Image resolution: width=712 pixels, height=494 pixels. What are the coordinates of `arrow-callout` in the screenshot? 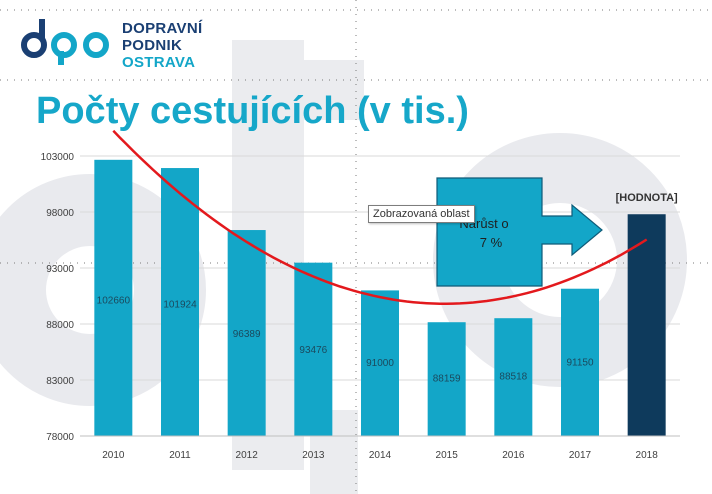 It's located at (519, 232).